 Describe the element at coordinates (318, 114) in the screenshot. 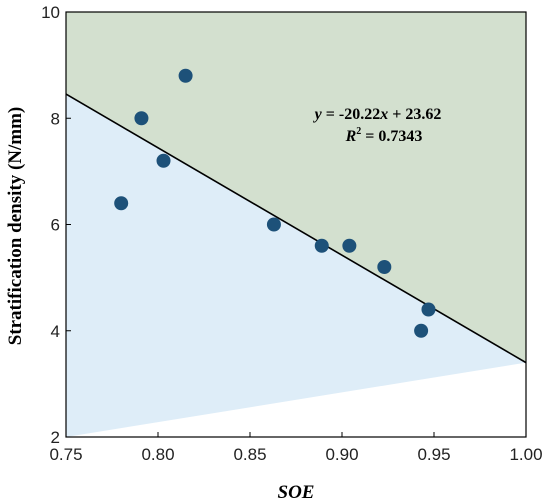

I see `equation-y: y` at that location.